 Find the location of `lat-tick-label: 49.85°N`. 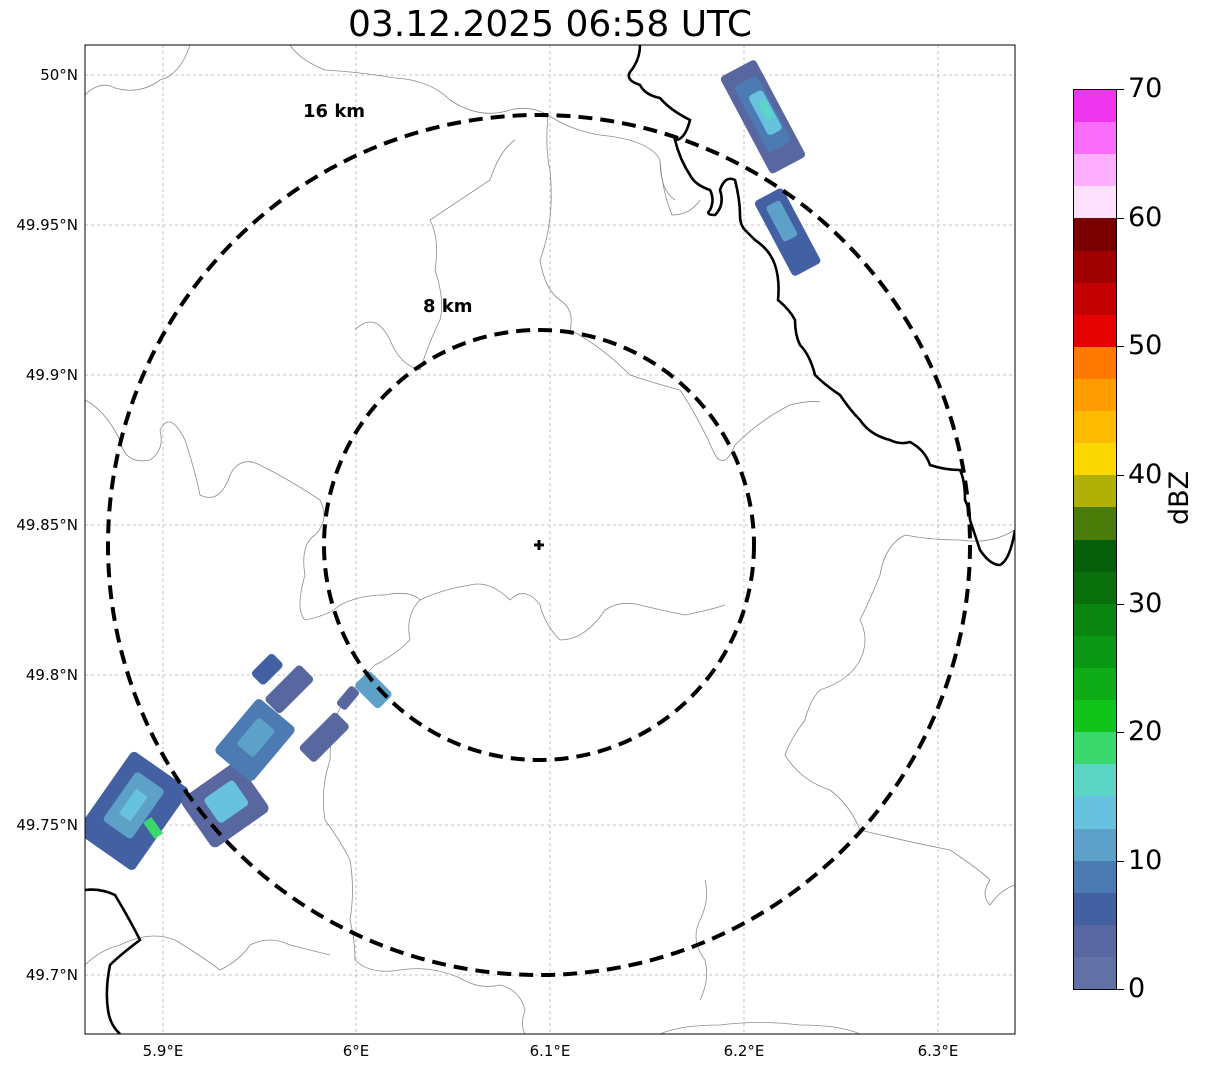

lat-tick-label: 49.85°N is located at coordinates (47, 525).